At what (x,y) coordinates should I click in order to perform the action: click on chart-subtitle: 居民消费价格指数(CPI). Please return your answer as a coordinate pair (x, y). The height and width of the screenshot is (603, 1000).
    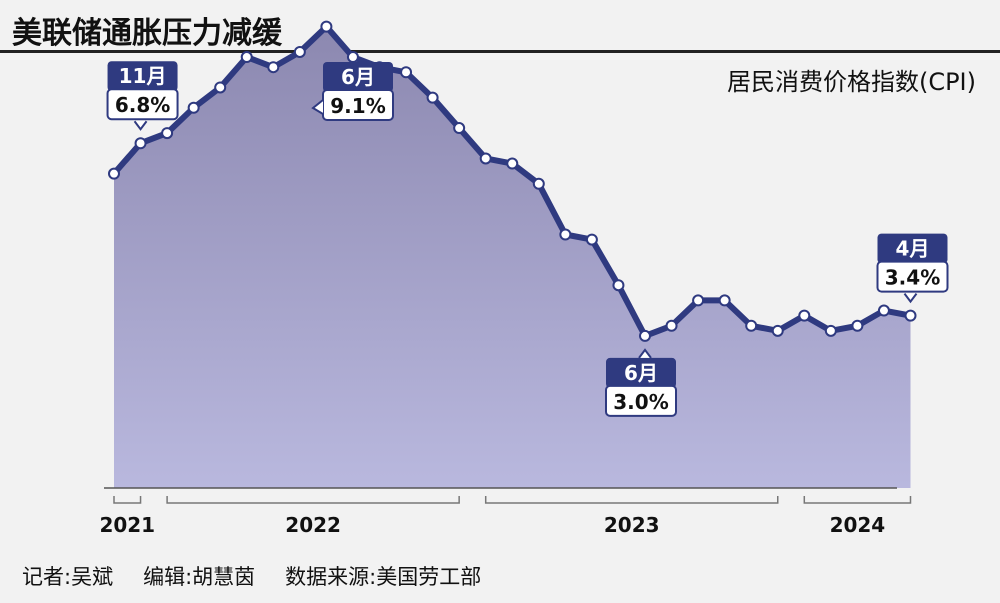
    Looking at the image, I should click on (851, 82).